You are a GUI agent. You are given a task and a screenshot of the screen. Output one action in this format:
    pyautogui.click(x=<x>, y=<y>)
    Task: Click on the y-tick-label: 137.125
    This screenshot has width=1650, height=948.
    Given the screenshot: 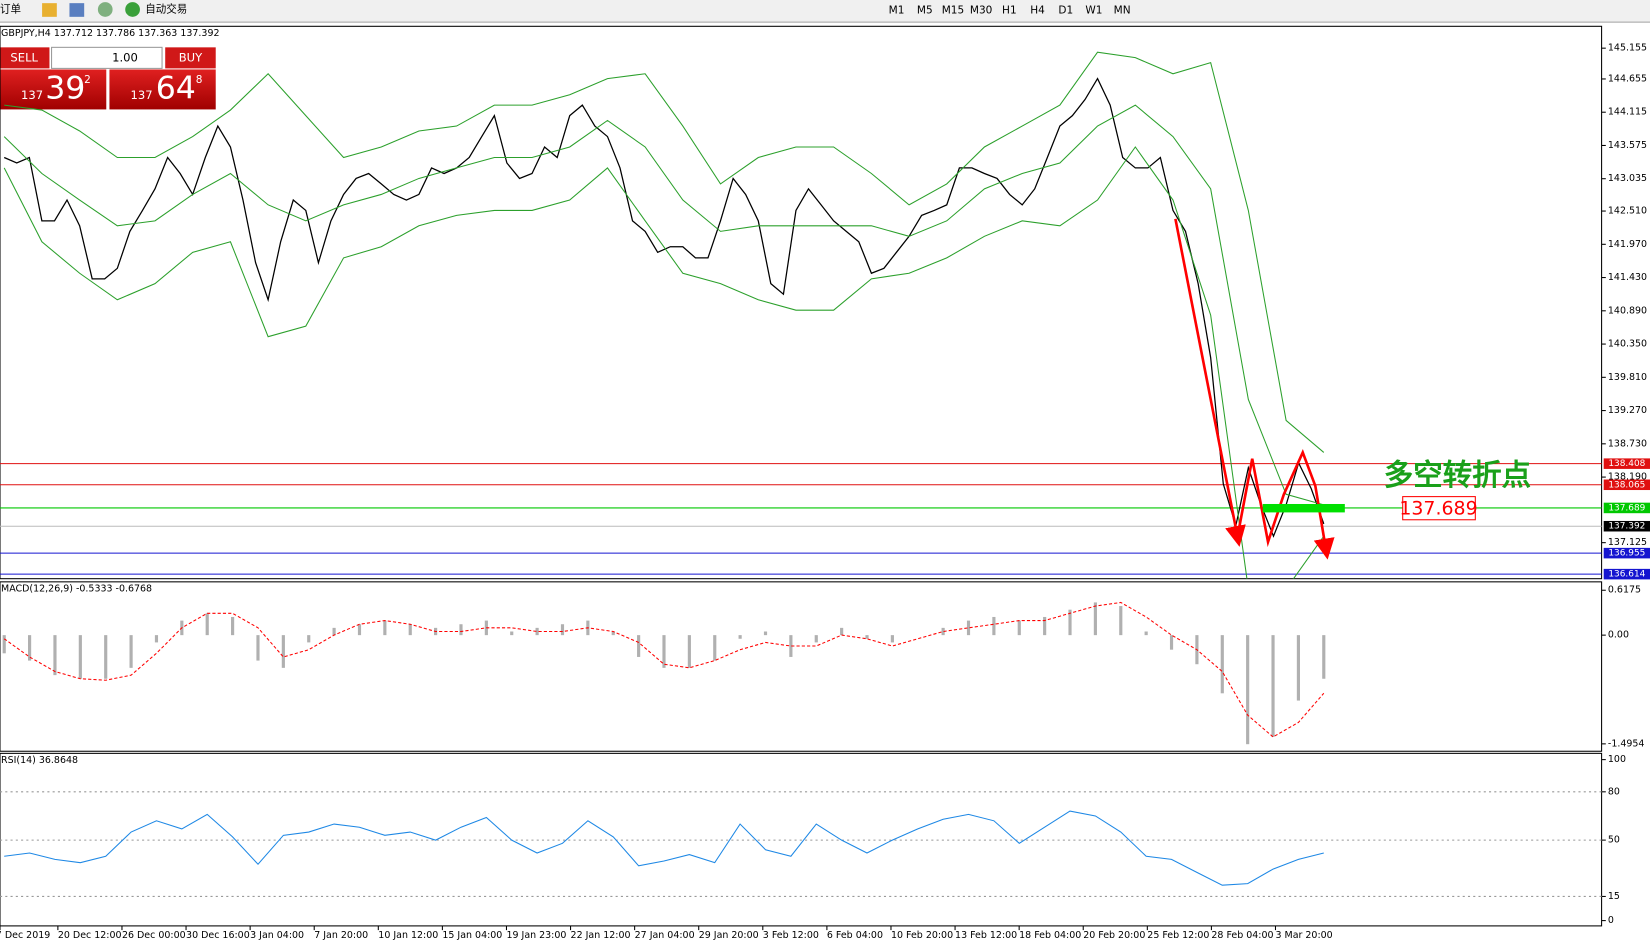 What is the action you would take?
    pyautogui.click(x=1627, y=542)
    